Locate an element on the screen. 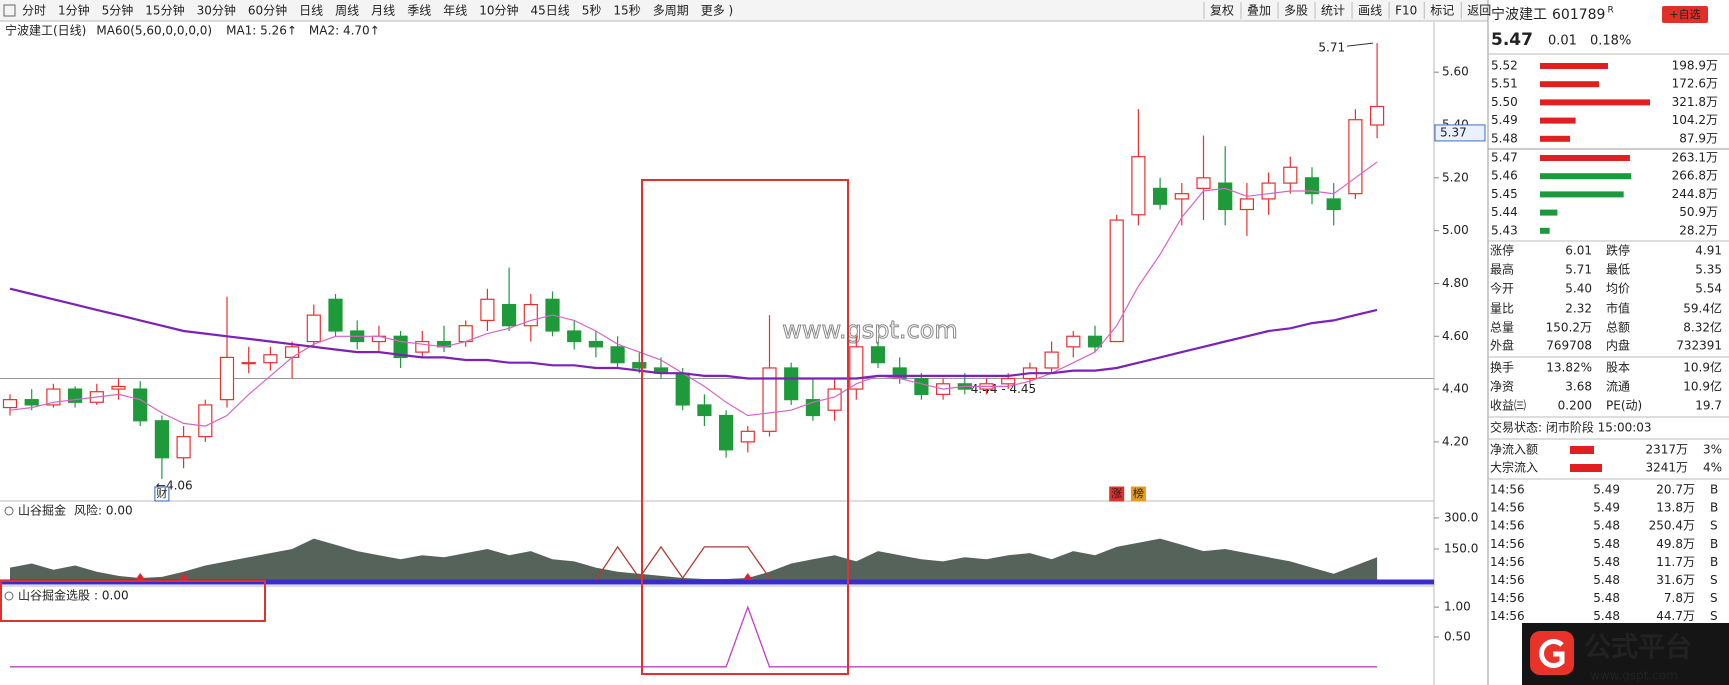  trade-volume: 250.4万 is located at coordinates (1672, 526).